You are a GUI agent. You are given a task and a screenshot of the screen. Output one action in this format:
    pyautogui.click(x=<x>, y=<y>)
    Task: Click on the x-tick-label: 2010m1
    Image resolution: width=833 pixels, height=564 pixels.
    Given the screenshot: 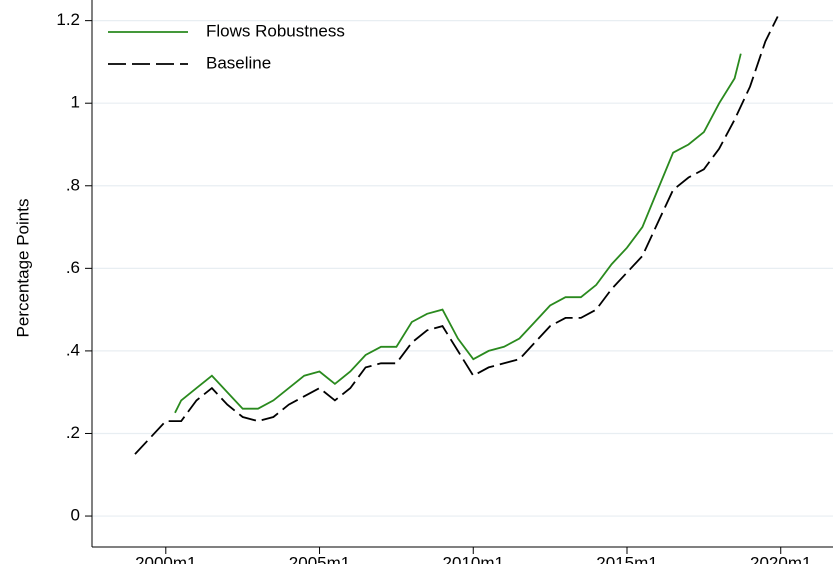 What is the action you would take?
    pyautogui.click(x=473, y=558)
    